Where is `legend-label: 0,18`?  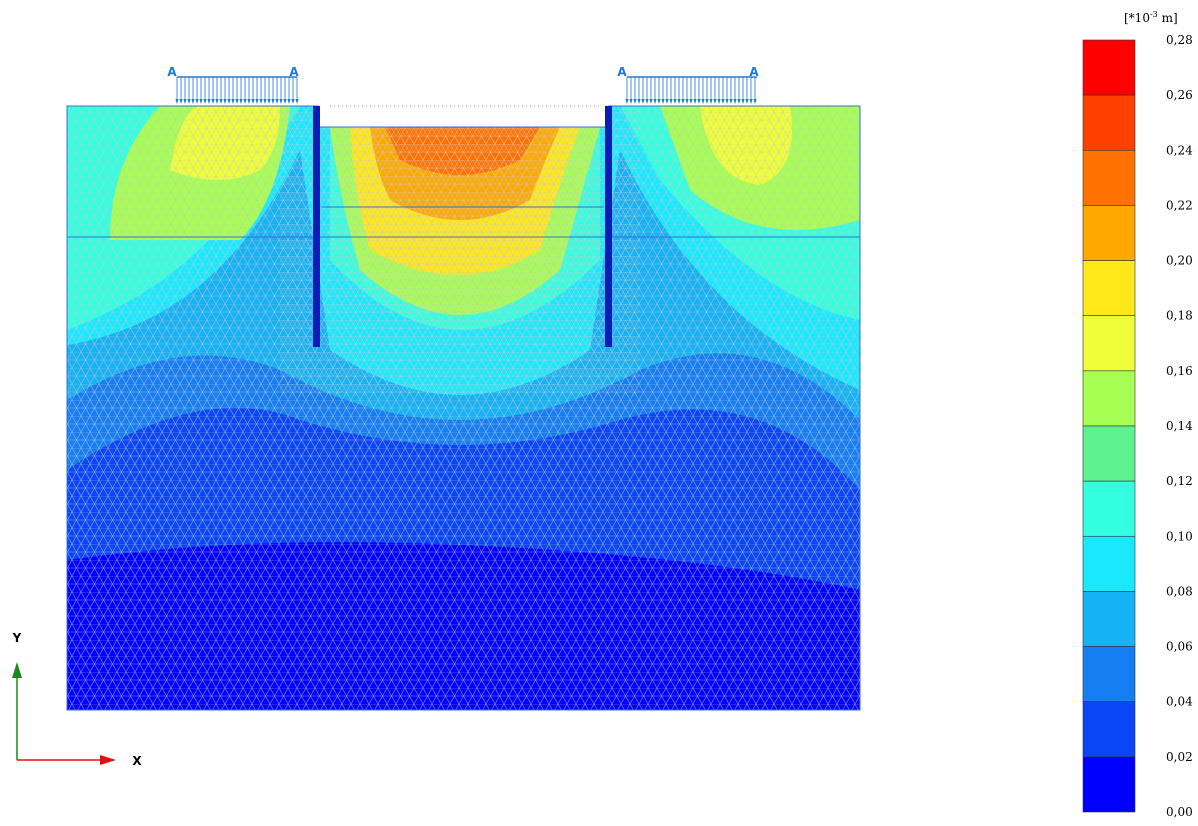 legend-label: 0,18 is located at coordinates (1179, 316).